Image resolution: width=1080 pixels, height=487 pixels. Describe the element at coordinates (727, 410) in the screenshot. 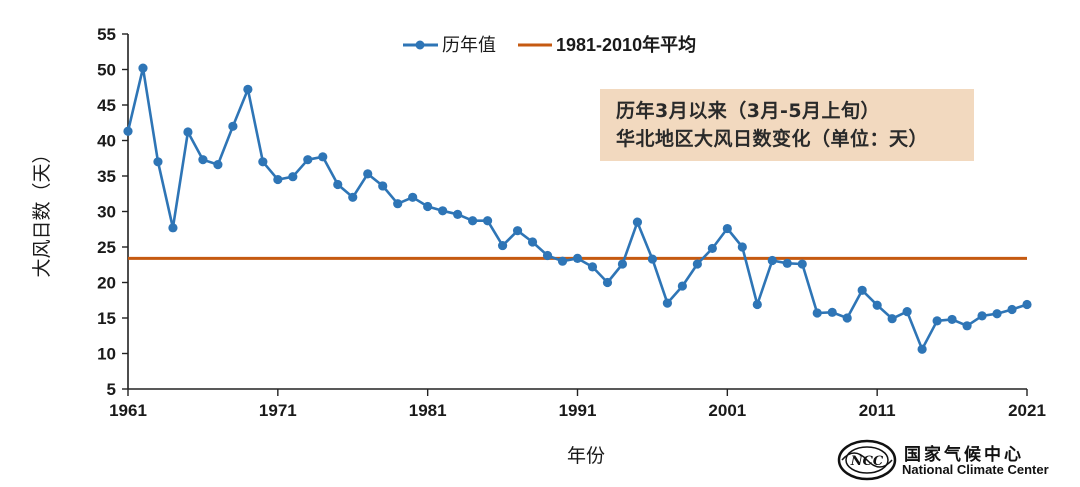

I see `x-tick-label: 2001` at that location.